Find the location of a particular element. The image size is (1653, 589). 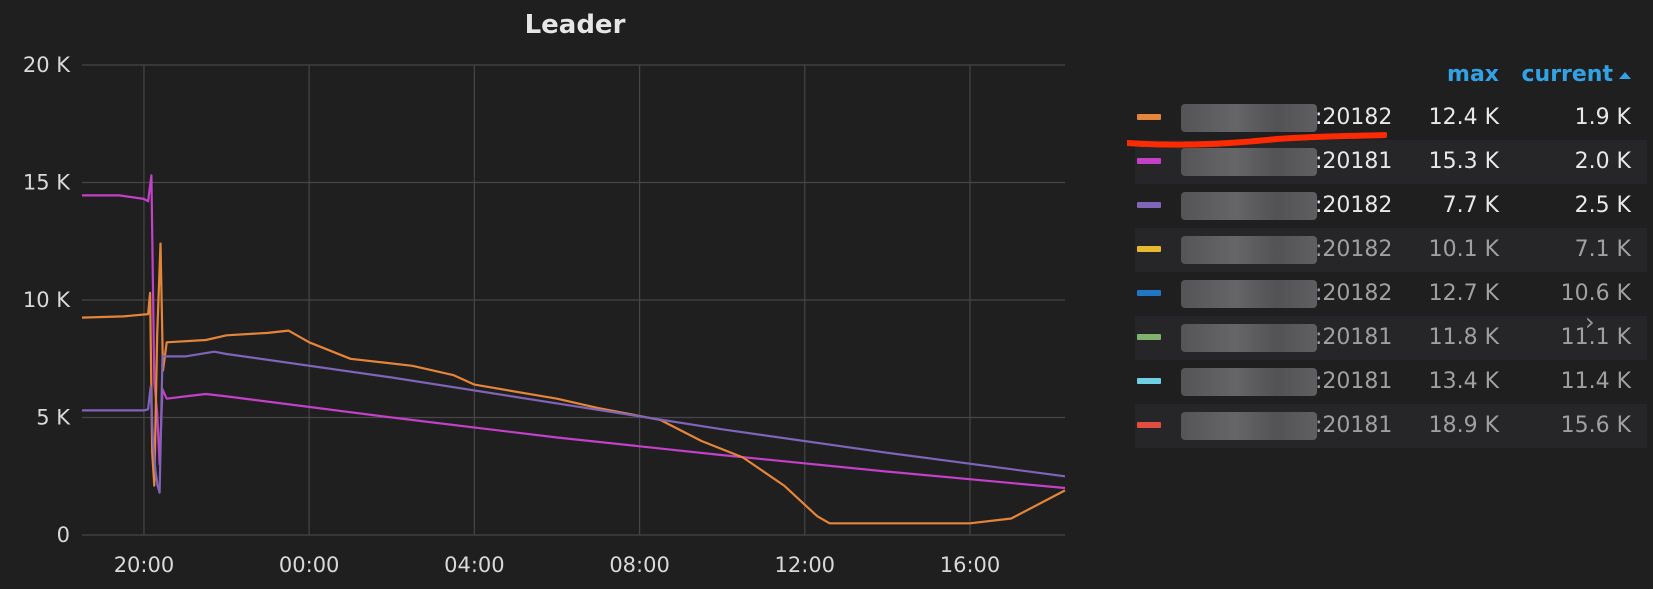

legend-max-value: 12.4 K is located at coordinates (1463, 117).